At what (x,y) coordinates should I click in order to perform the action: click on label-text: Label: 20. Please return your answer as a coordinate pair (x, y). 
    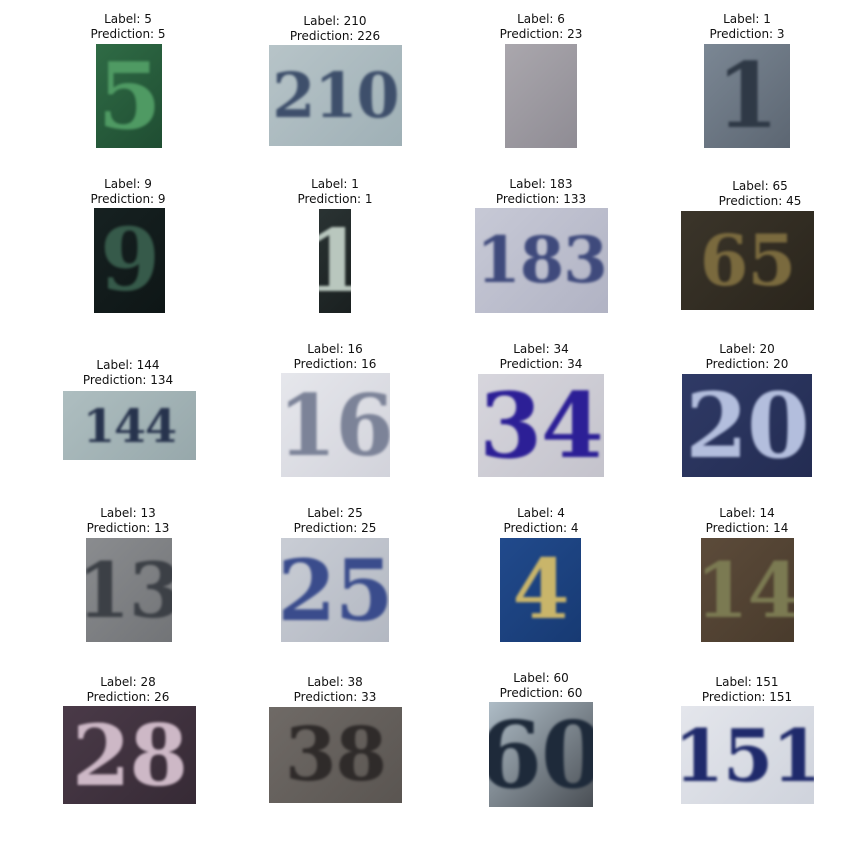
    Looking at the image, I should click on (747, 349).